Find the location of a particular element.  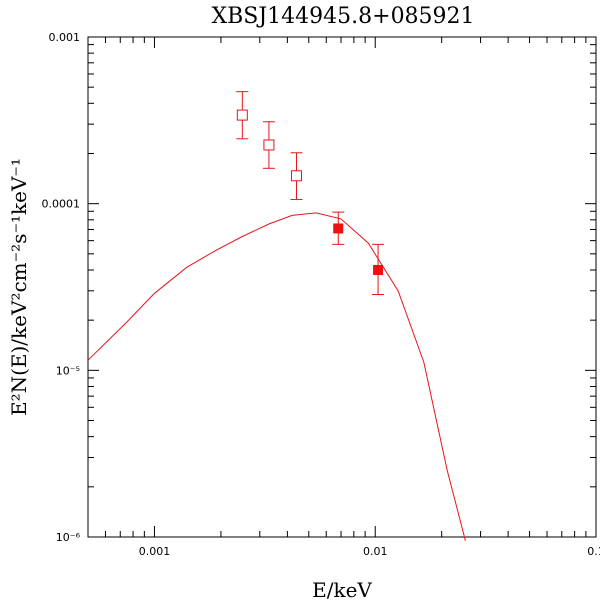

y-tick-label: 10⁻⁵ is located at coordinates (68, 370).